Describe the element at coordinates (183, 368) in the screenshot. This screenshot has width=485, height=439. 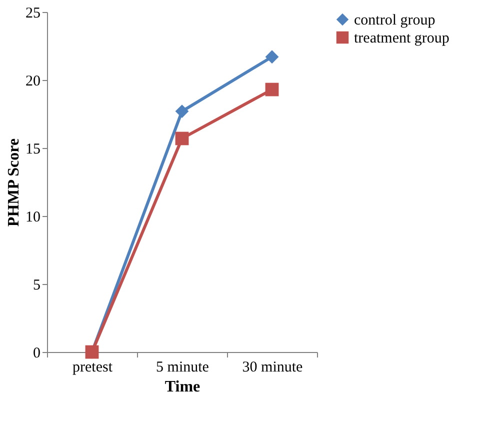
I see `x-tick-label: 5 minute` at that location.